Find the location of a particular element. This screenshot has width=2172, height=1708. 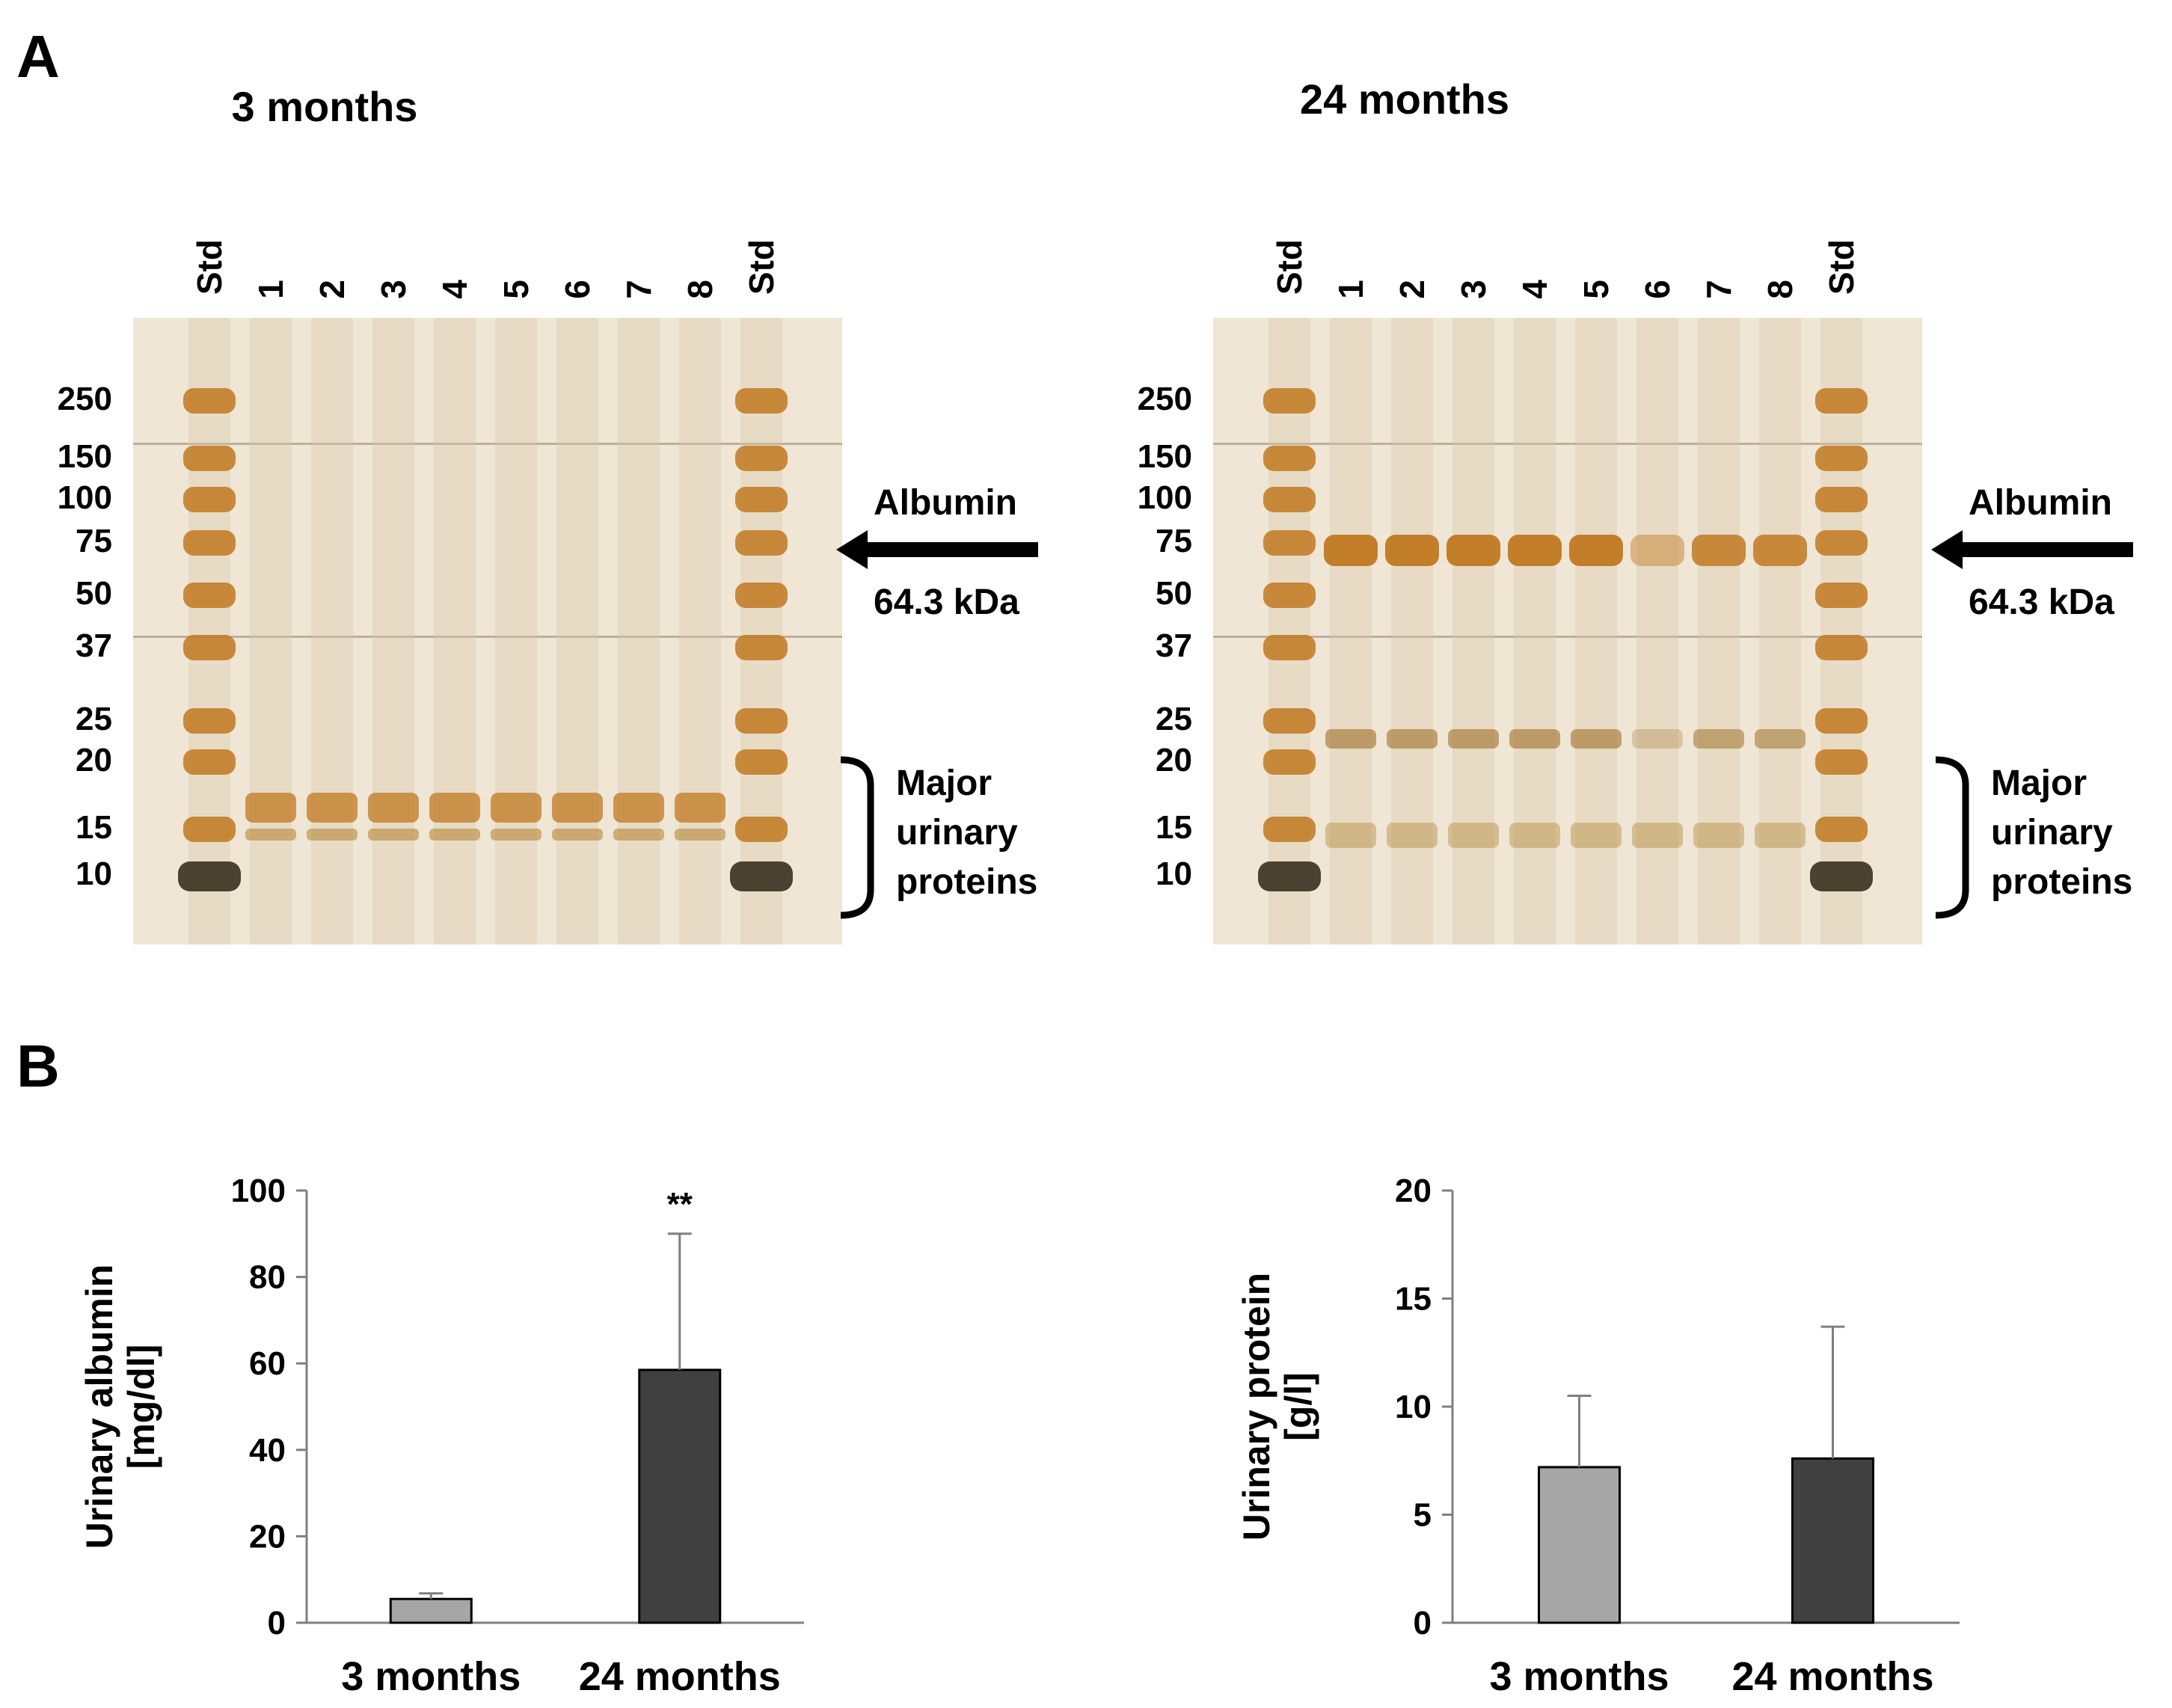

y-tick-label: 10 is located at coordinates (1413, 1407).